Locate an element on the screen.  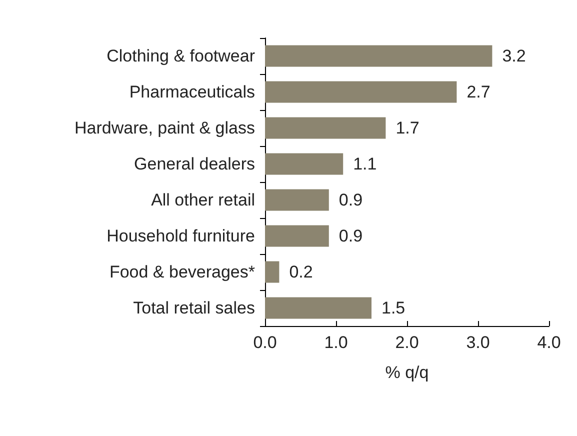
x-tick-label: 2.0 is located at coordinates (407, 342).